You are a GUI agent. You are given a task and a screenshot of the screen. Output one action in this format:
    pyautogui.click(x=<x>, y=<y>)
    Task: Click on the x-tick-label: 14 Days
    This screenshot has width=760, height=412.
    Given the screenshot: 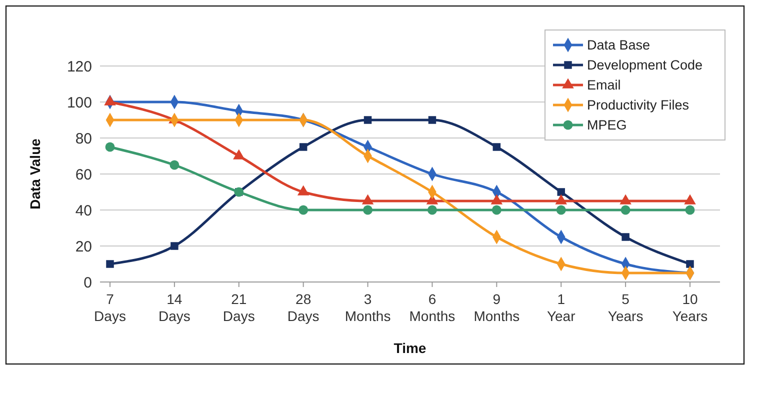 What is the action you would take?
    pyautogui.click(x=174, y=307)
    